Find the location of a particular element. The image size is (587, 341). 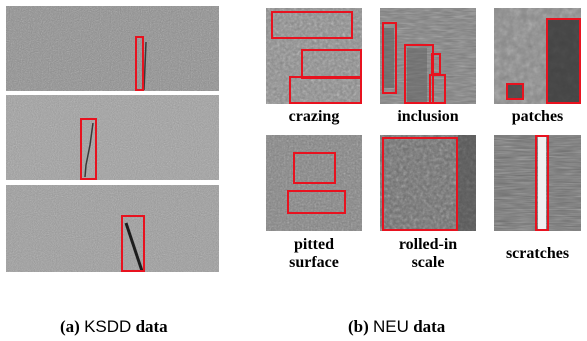

ksdd-caption-word: data is located at coordinates (151, 326).